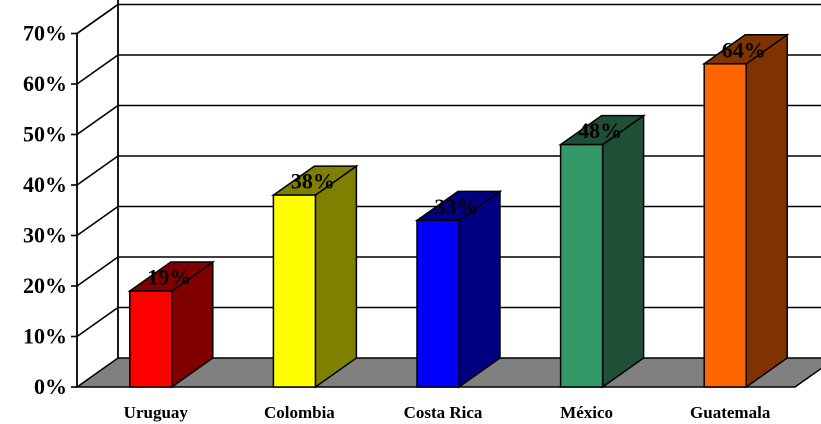 Image resolution: width=821 pixels, height=424 pixels. What do you see at coordinates (45, 83) in the screenshot?
I see `y-tick-label: 60%` at bounding box center [45, 83].